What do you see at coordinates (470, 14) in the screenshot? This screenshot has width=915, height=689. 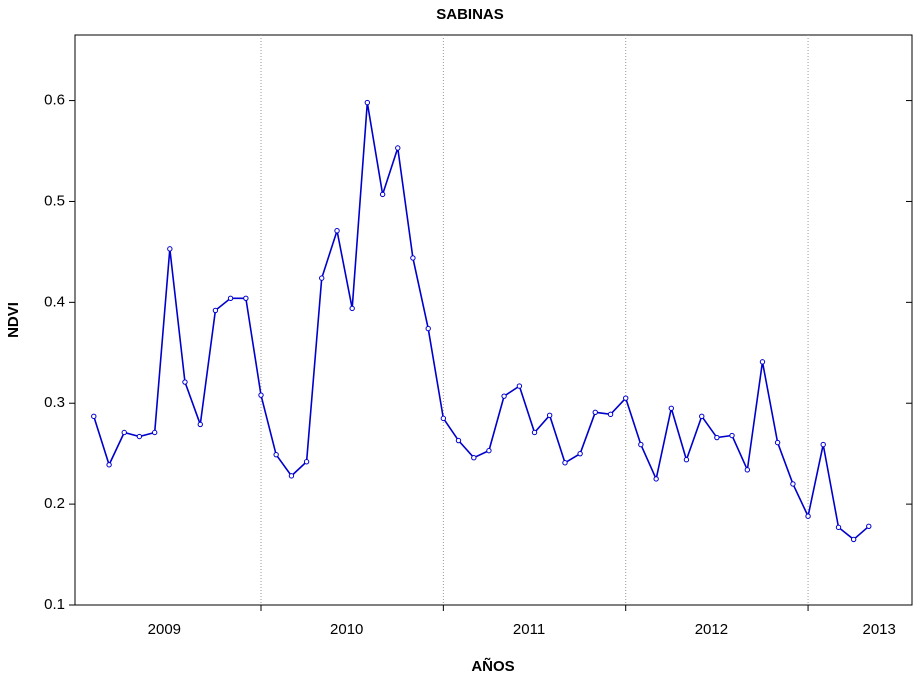 I see `chart-title: SABINAS` at bounding box center [470, 14].